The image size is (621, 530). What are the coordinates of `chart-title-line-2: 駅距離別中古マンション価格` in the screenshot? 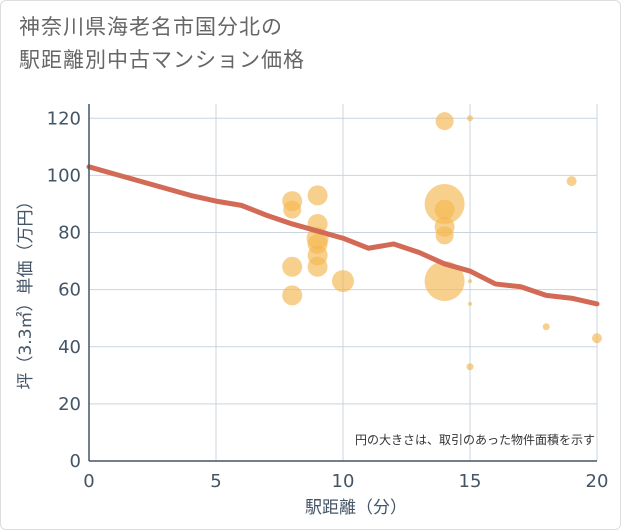 It's located at (162, 60).